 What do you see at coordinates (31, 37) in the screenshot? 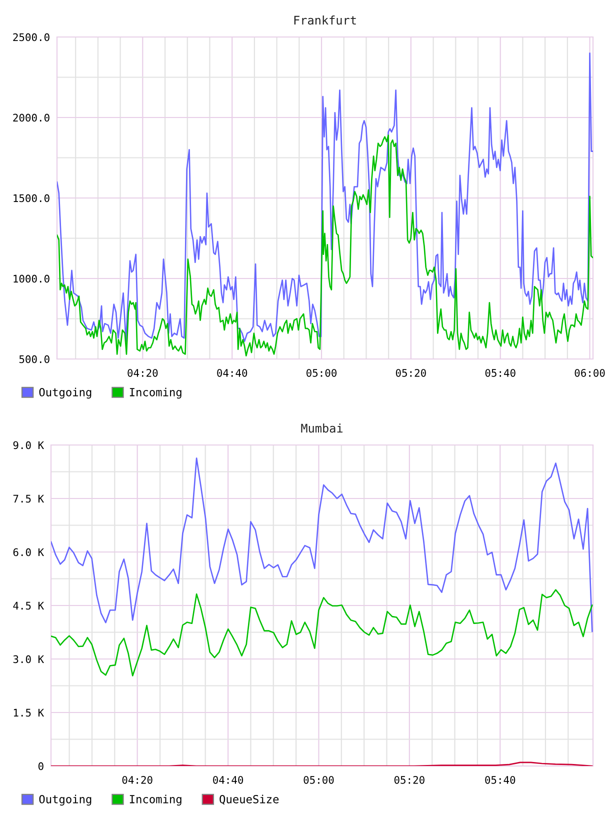
I see `y-tick-label: 2500.0` at bounding box center [31, 37].